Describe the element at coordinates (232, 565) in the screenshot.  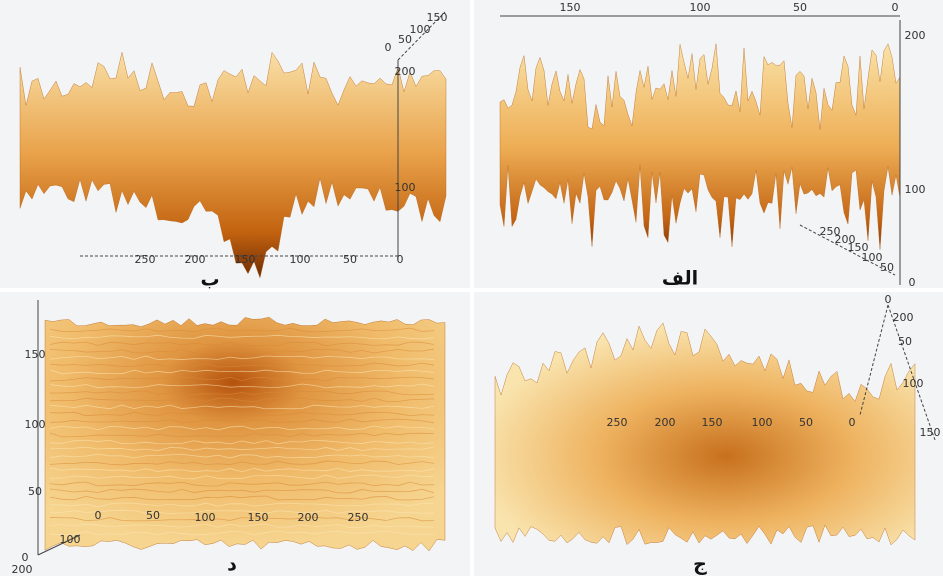
I see `panel-label: د` at that location.